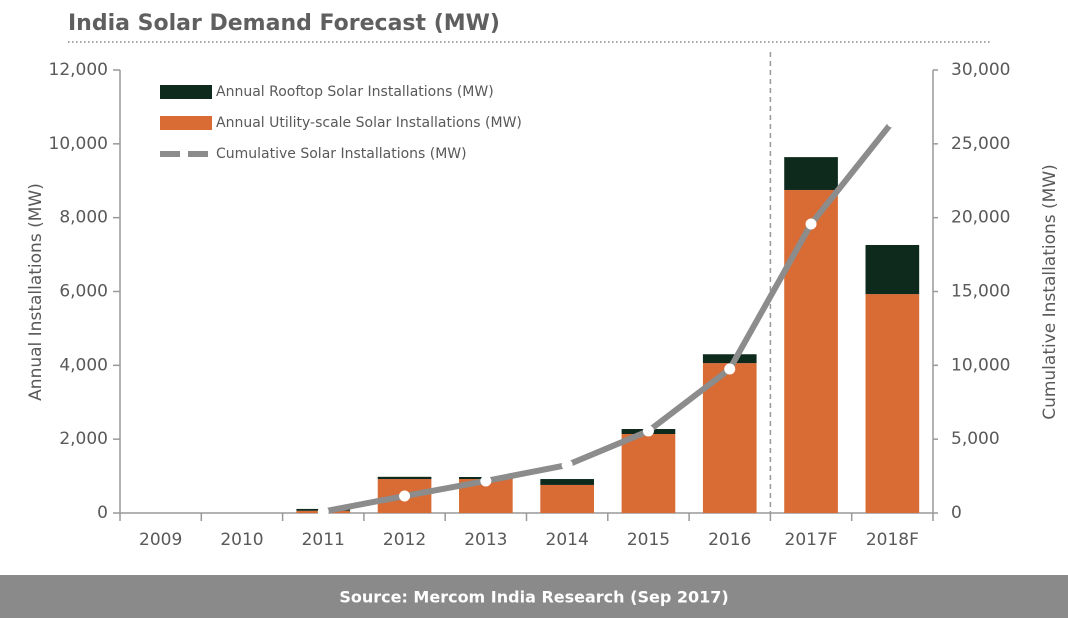  I want to click on x-tick-label: 2012, so click(404, 540).